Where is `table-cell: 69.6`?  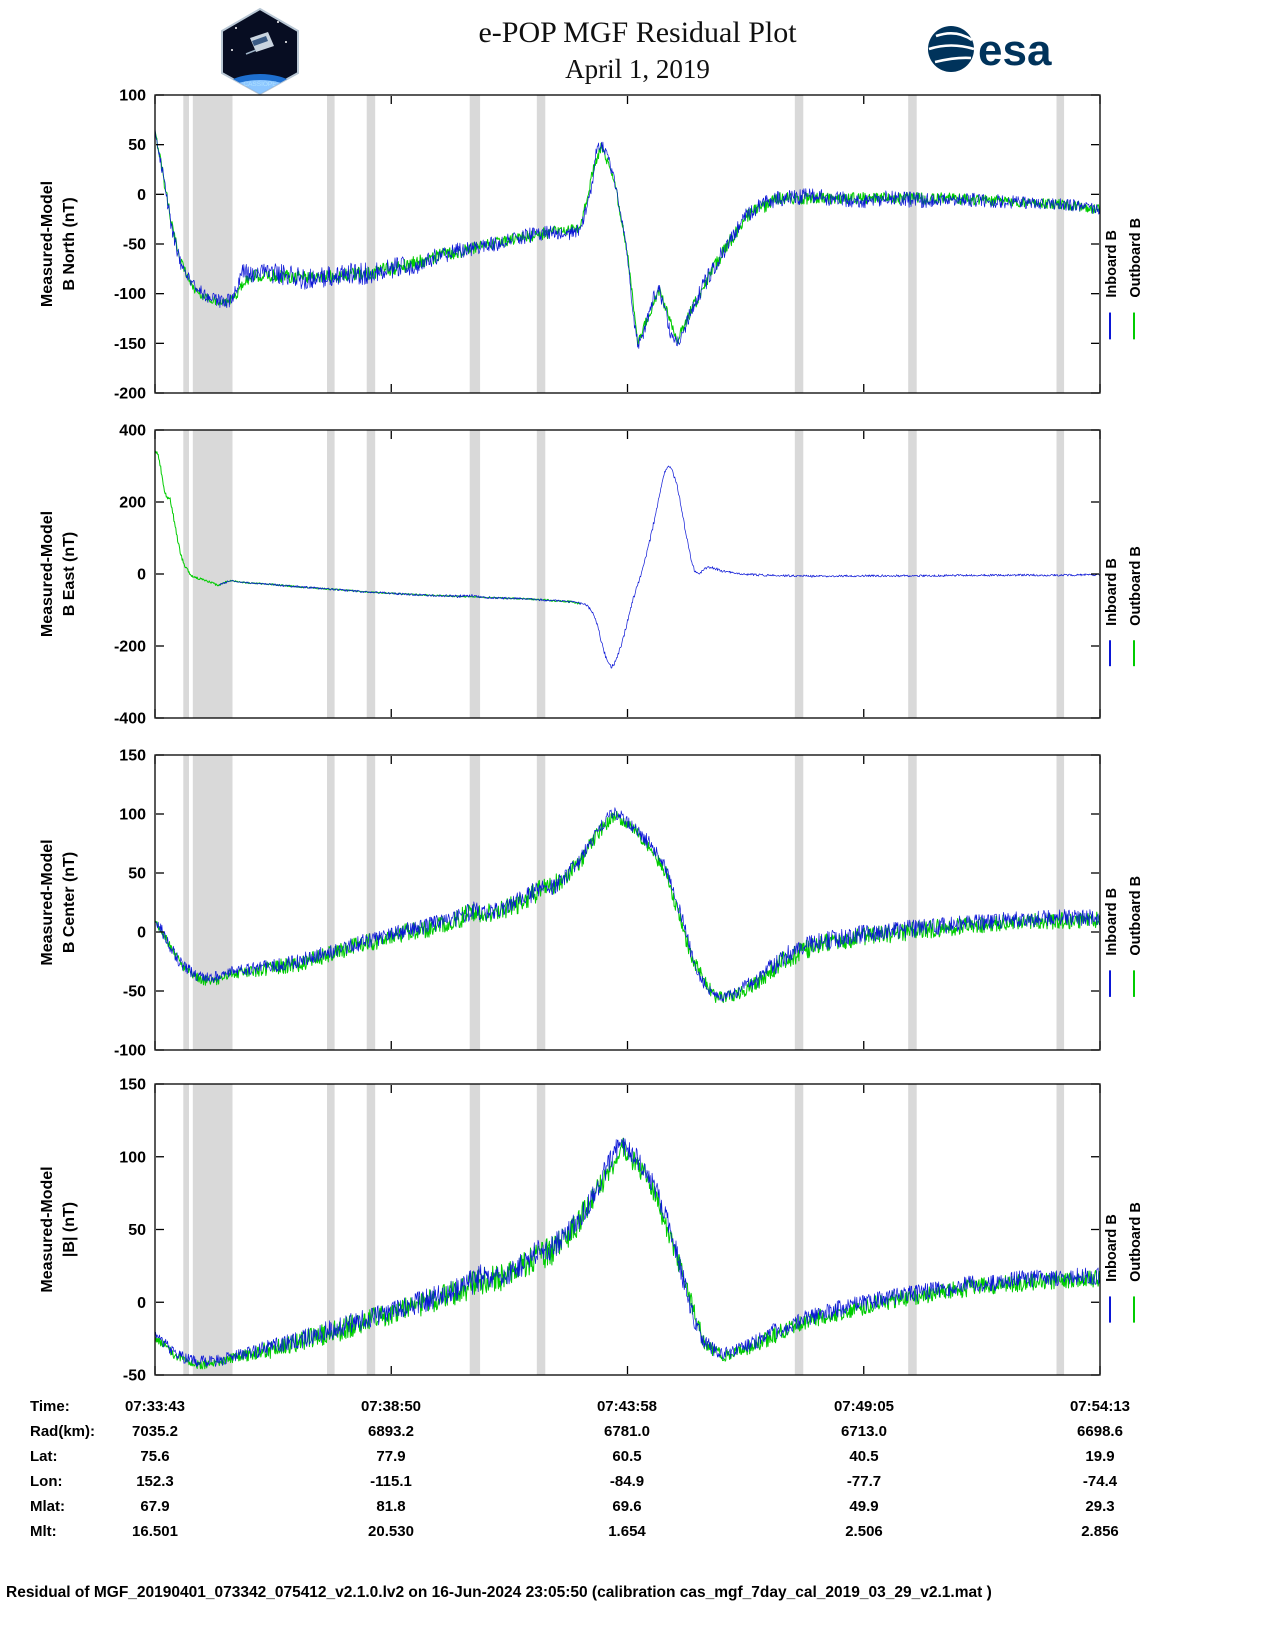
table-cell: 69.6 is located at coordinates (627, 1506).